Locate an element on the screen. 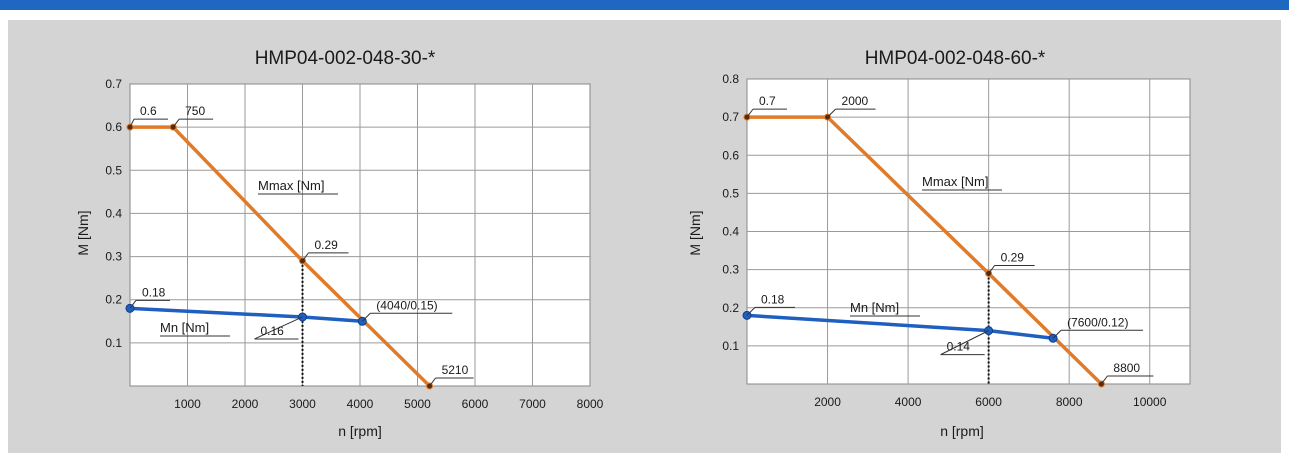 Image resolution: width=1289 pixels, height=453 pixels. x-tick-label: 10000 is located at coordinates (1150, 402).